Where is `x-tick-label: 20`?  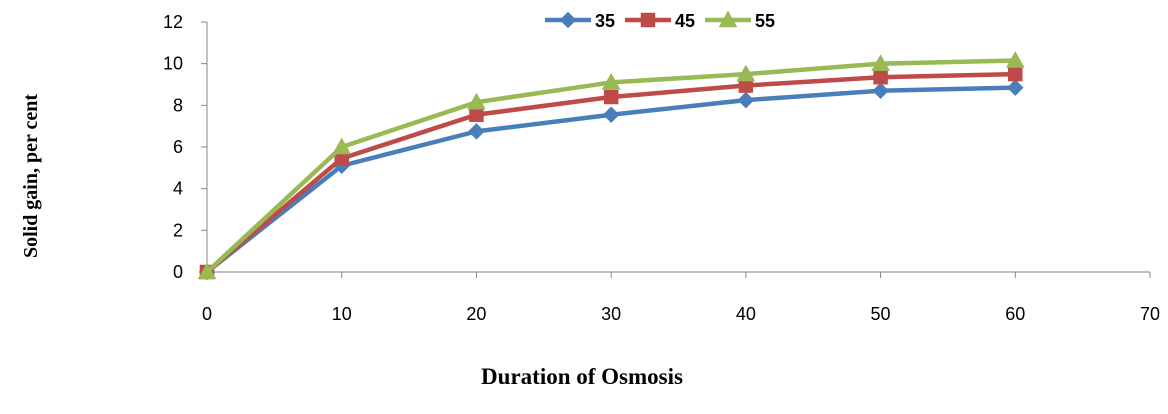
x-tick-label: 20 is located at coordinates (476, 314).